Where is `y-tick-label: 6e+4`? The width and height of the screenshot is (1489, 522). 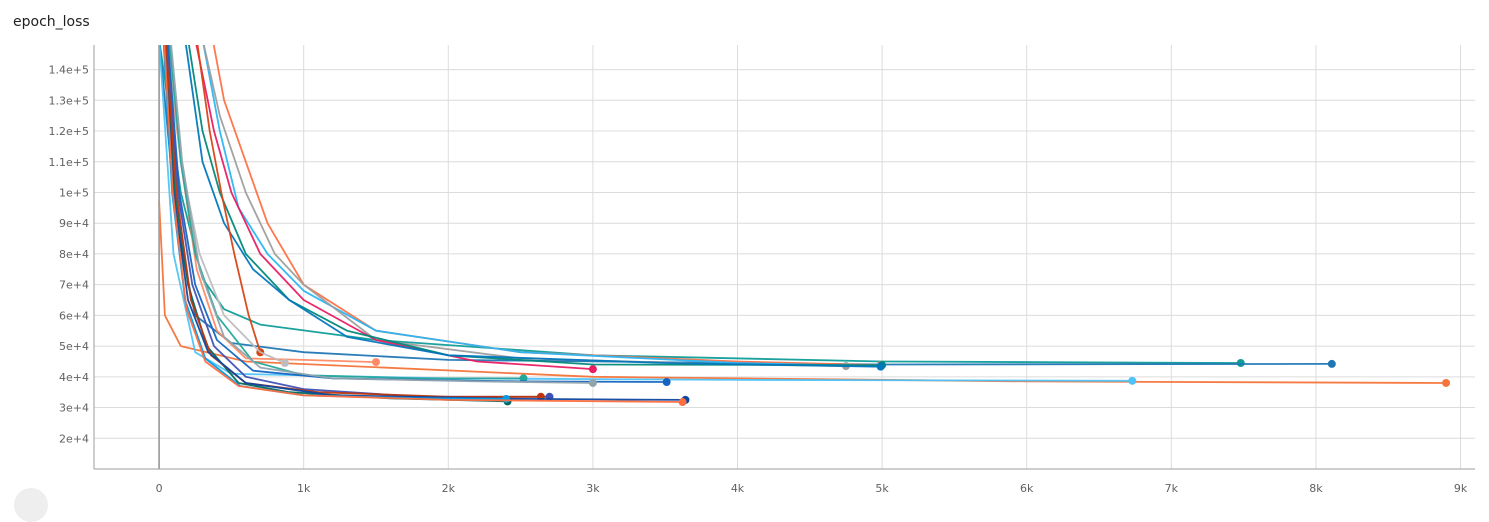 y-tick-label: 6e+4 is located at coordinates (74, 315).